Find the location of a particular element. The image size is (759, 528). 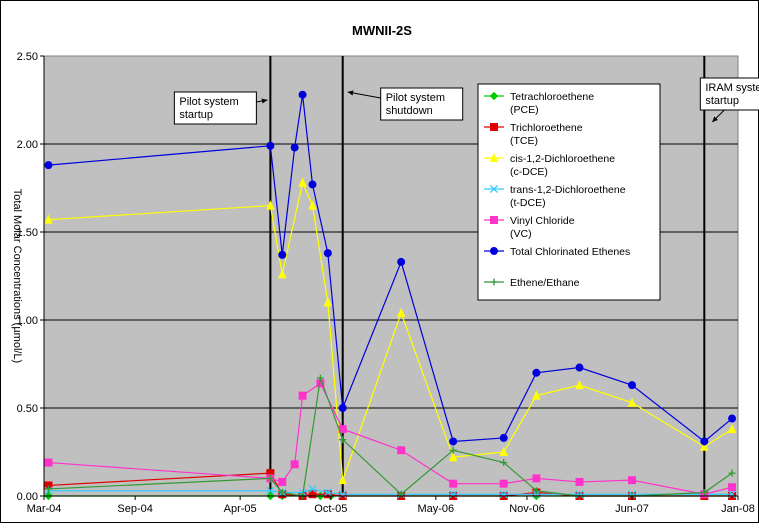

x-tick-label: Apr-05 is located at coordinates (240, 509).